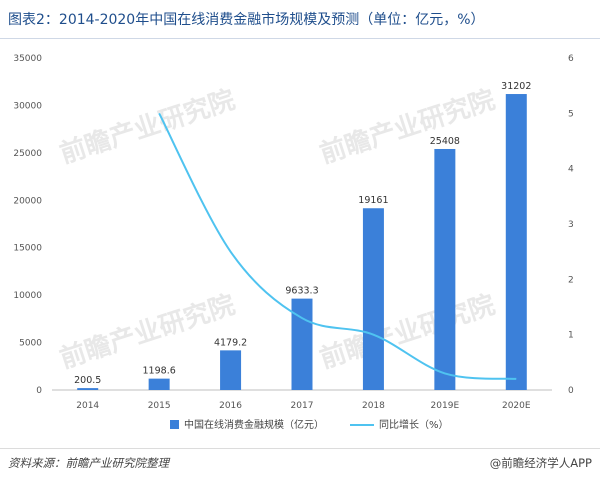 The height and width of the screenshot is (477, 600). I want to click on bar-data-label: 1198.6, so click(159, 371).